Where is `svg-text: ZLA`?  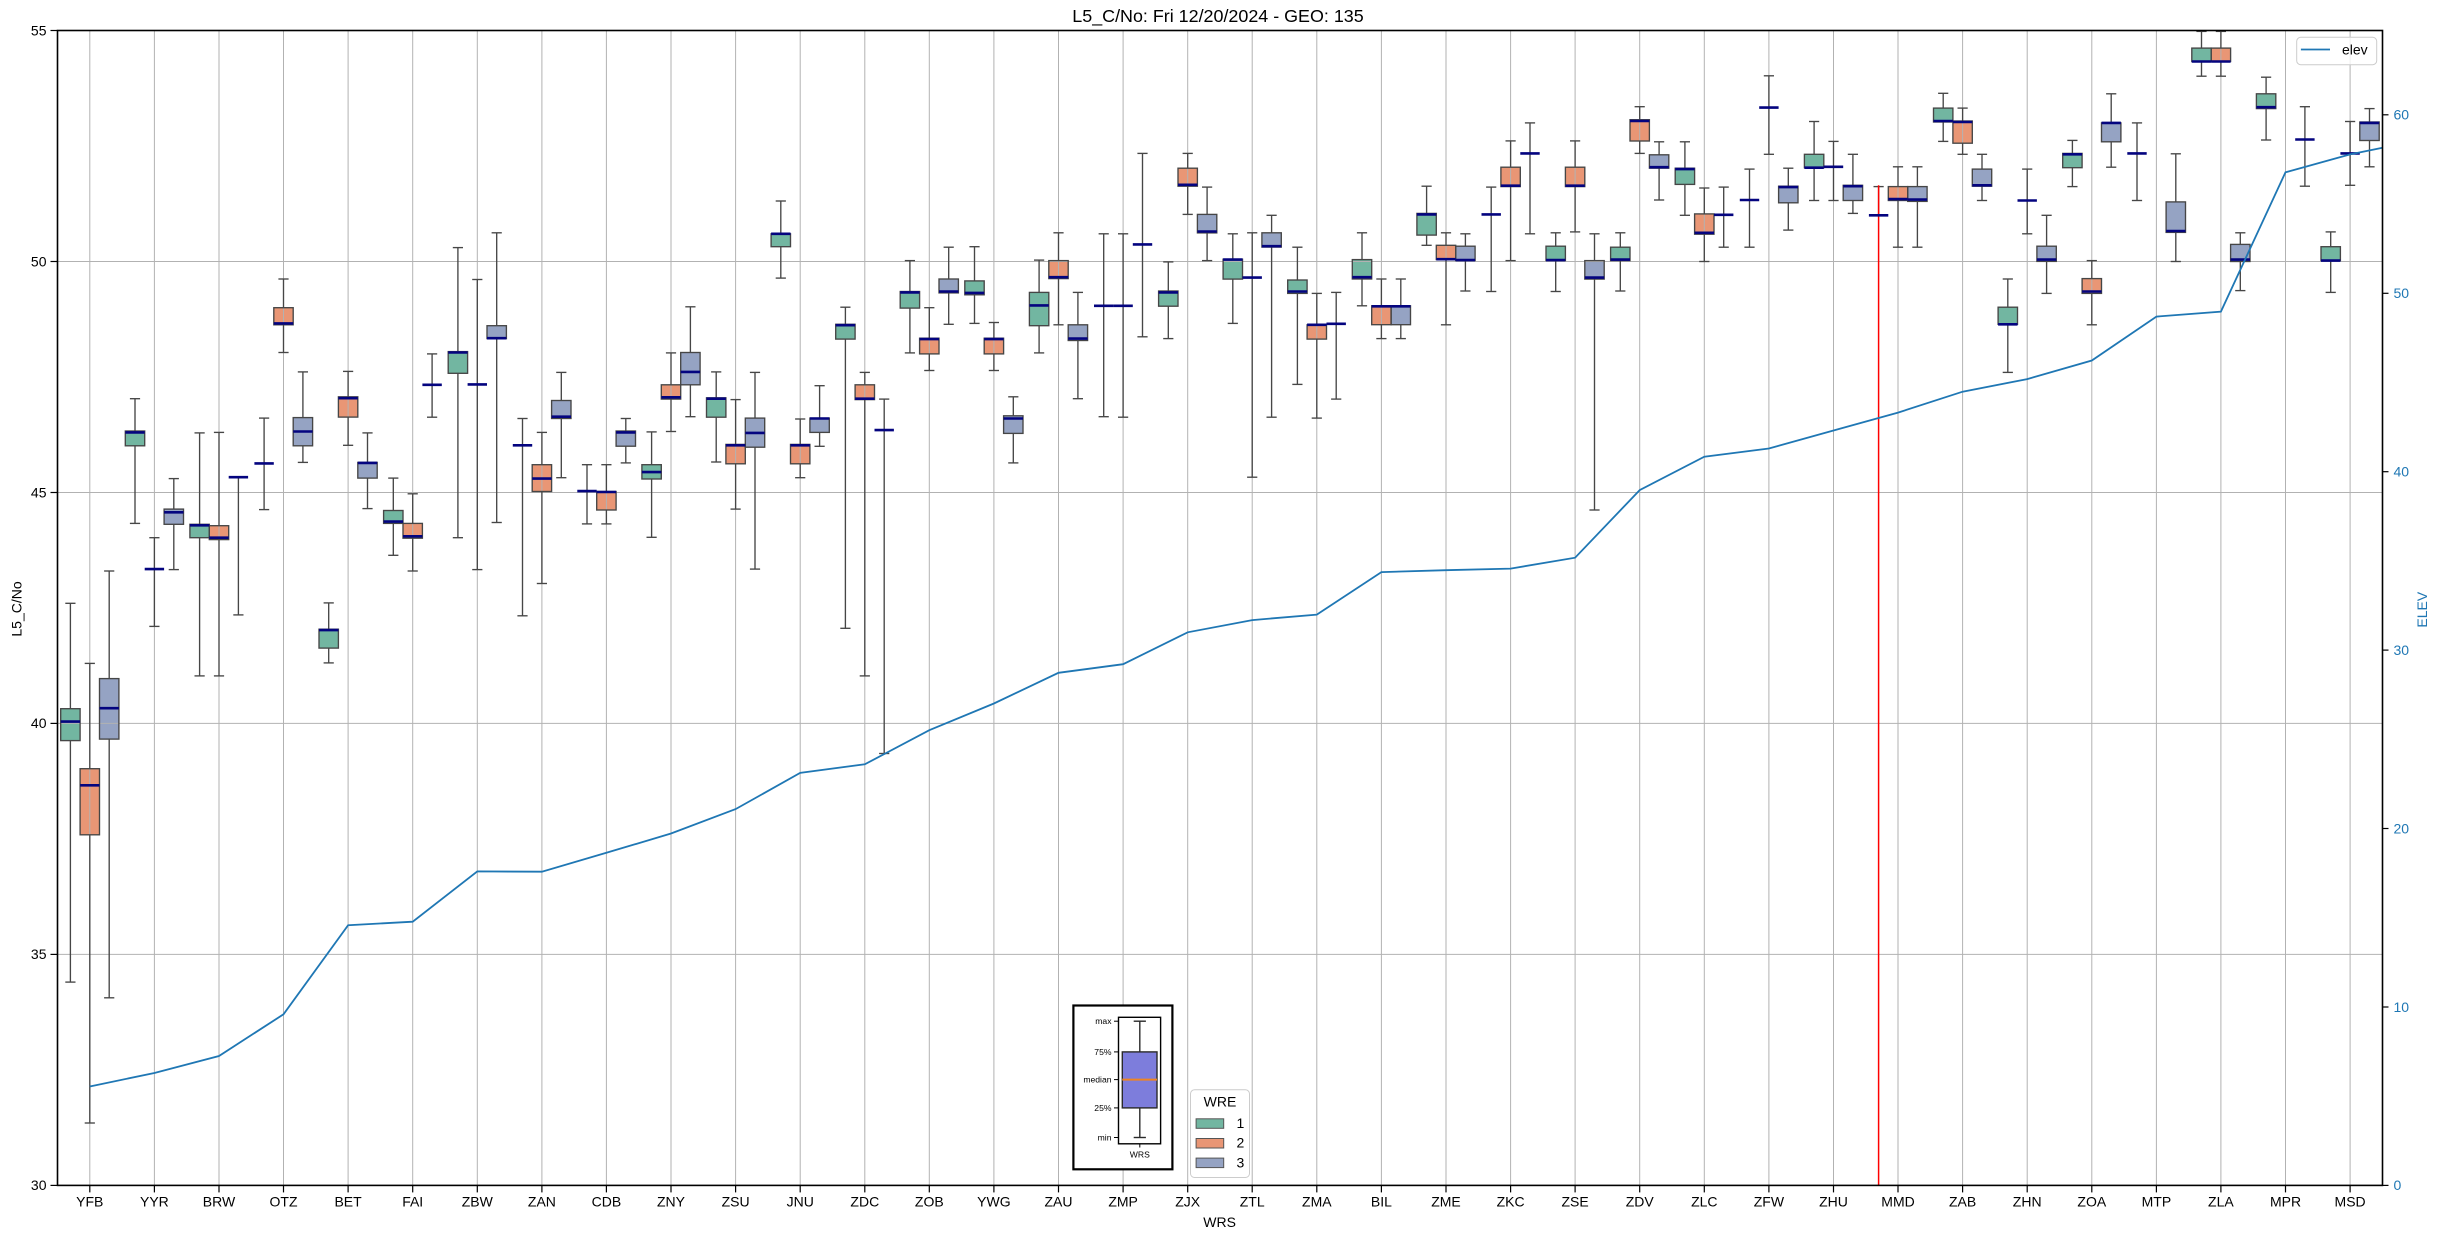 svg-text: ZLA is located at coordinates (2221, 1202).